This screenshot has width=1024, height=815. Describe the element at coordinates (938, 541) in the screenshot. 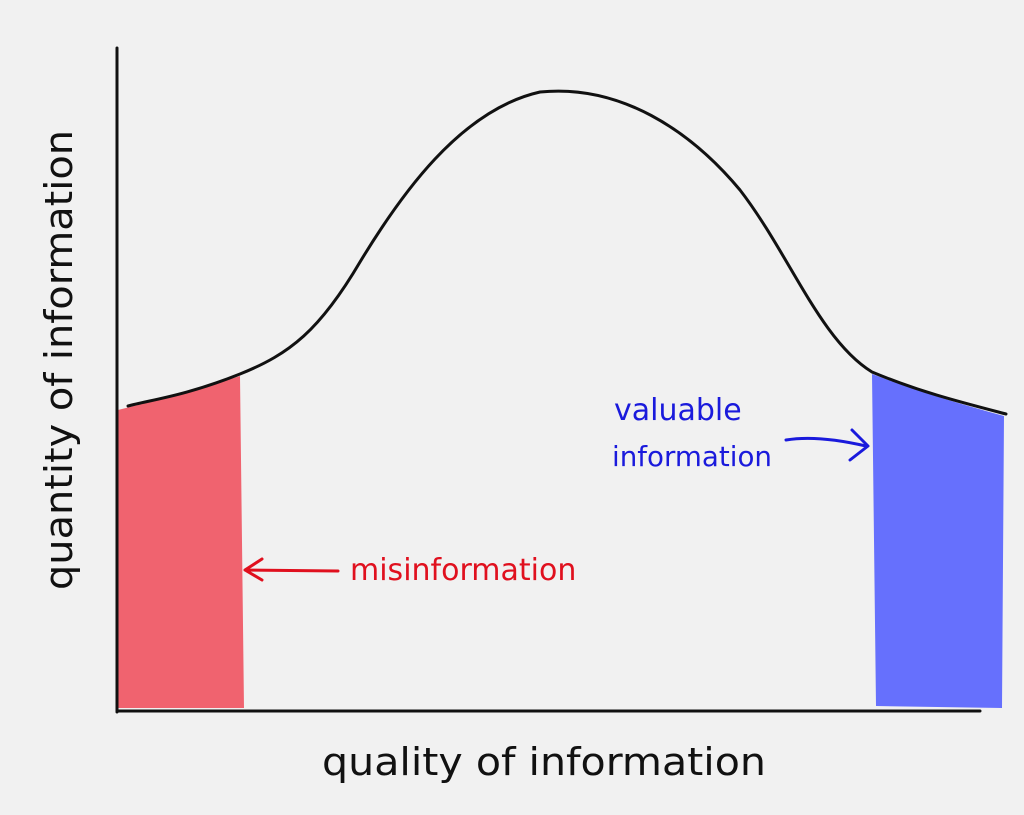

I see `valuable-region` at that location.